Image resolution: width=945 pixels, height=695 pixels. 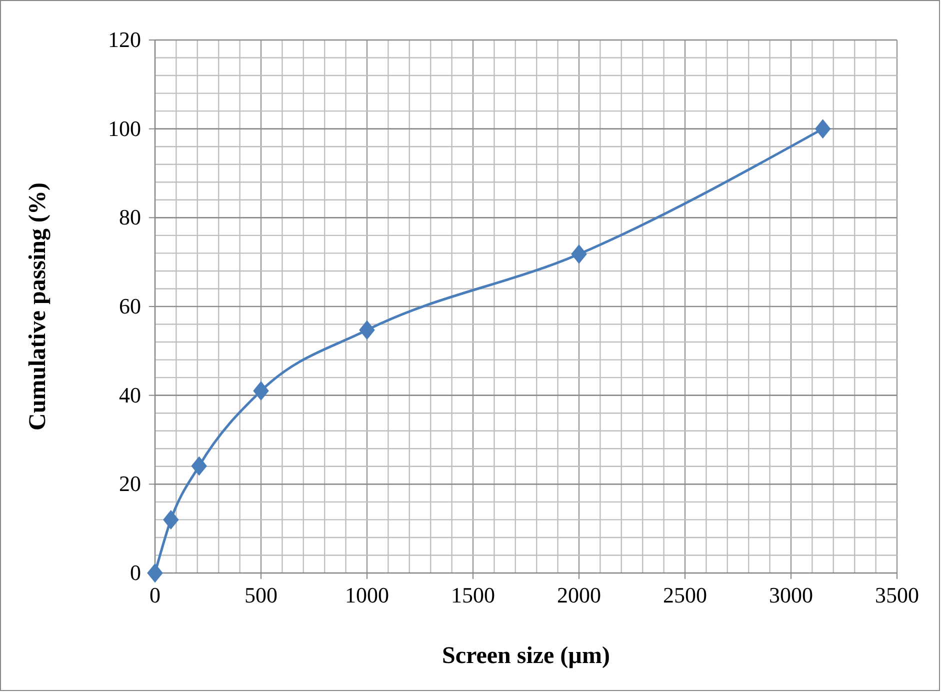 I want to click on x-tick-label: 0, so click(x=155, y=595).